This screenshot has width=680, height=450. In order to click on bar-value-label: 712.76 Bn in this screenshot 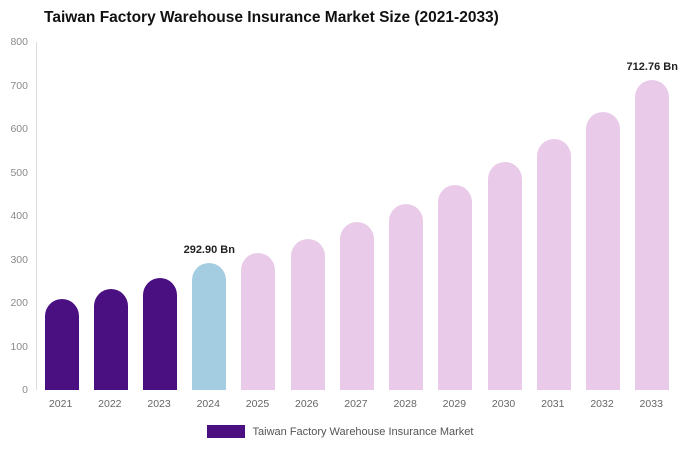, I will do `click(652, 66)`.